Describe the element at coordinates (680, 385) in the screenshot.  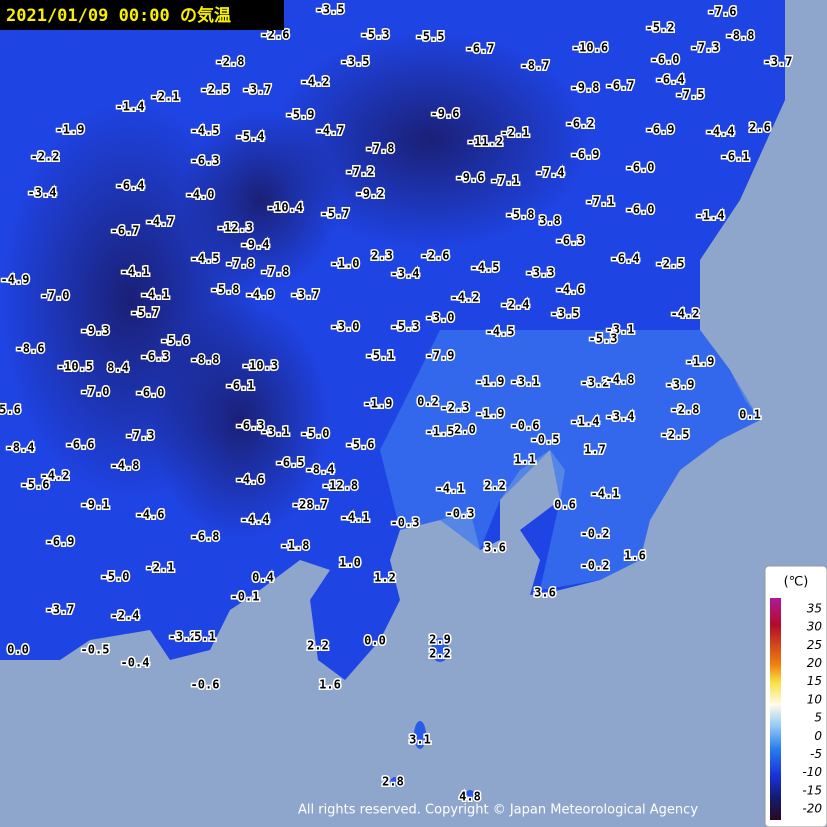
I see `station-temperature: -3.9` at that location.